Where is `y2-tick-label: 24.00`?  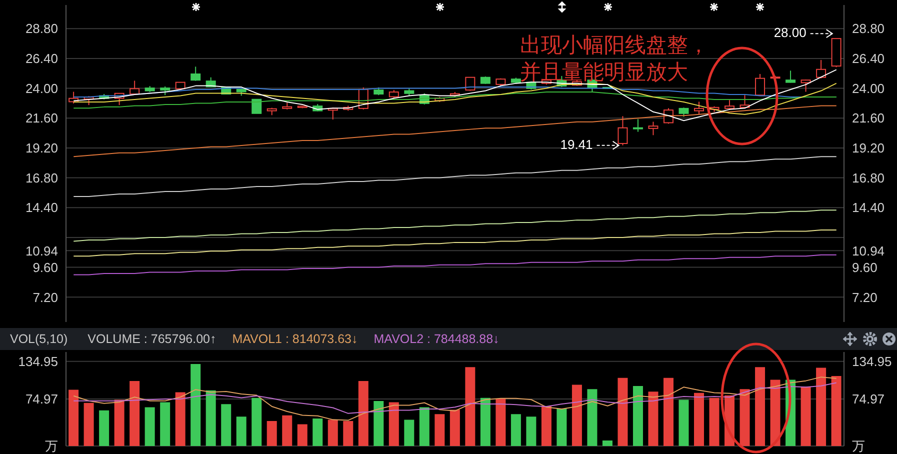 y2-tick-label: 24.00 is located at coordinates (868, 88).